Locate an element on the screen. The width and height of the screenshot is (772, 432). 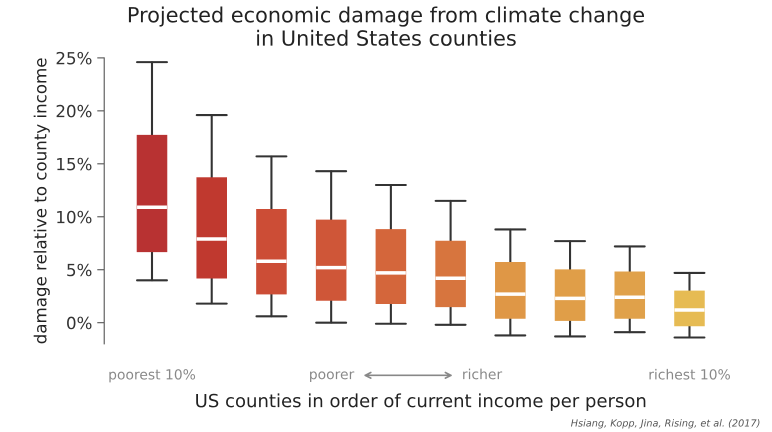
y-axis-title: damage relative to county income is located at coordinates (42, 201).